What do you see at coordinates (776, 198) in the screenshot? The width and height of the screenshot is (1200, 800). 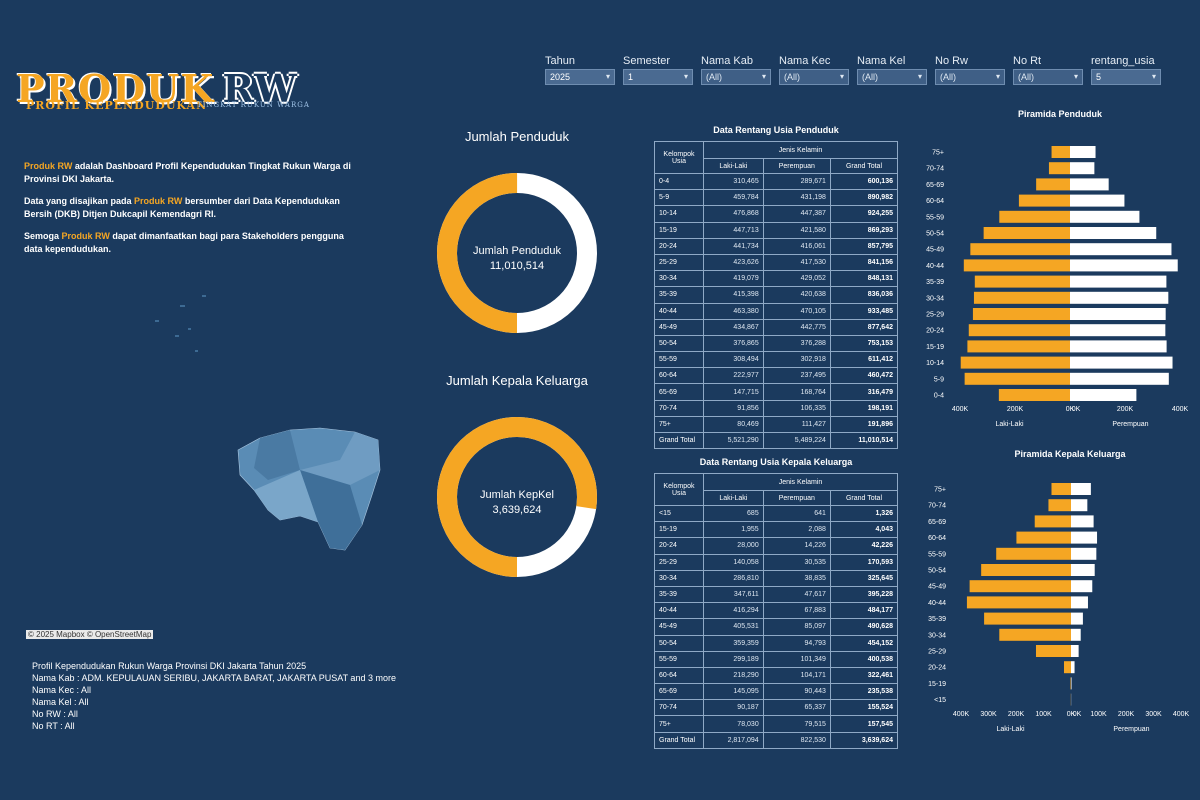 I see `table-row: 5-9 459,784 431,198 890,982` at bounding box center [776, 198].